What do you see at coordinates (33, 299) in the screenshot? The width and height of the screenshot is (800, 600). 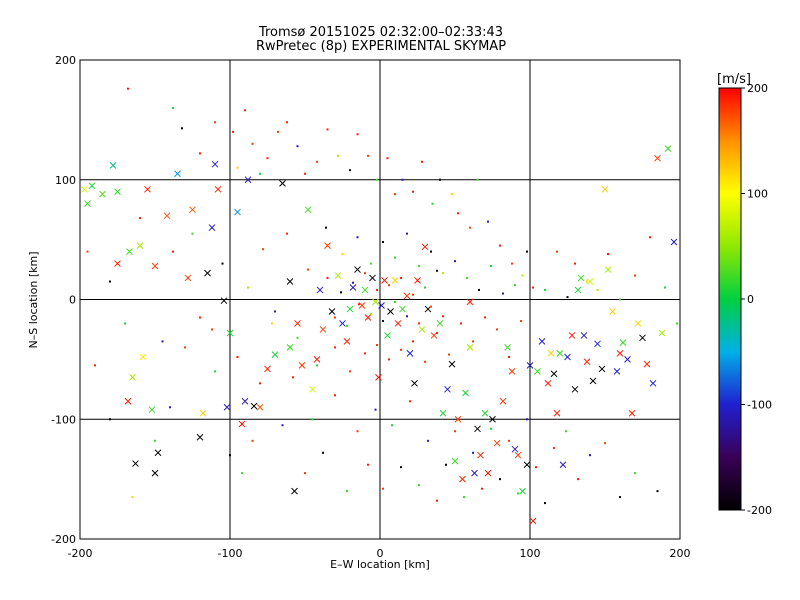 I see `y-axis-label: N–S location [km]` at bounding box center [33, 299].